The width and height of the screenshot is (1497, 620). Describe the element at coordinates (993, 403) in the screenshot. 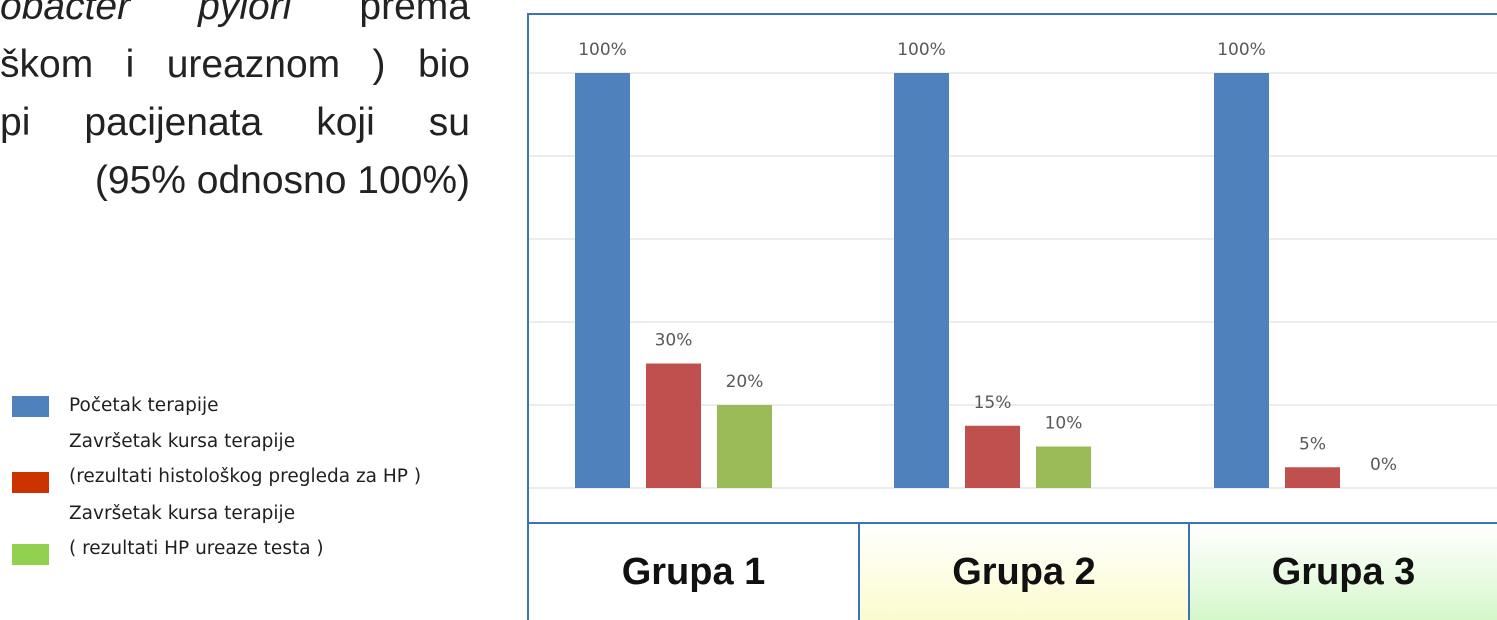

I see `data-label: 15%` at that location.